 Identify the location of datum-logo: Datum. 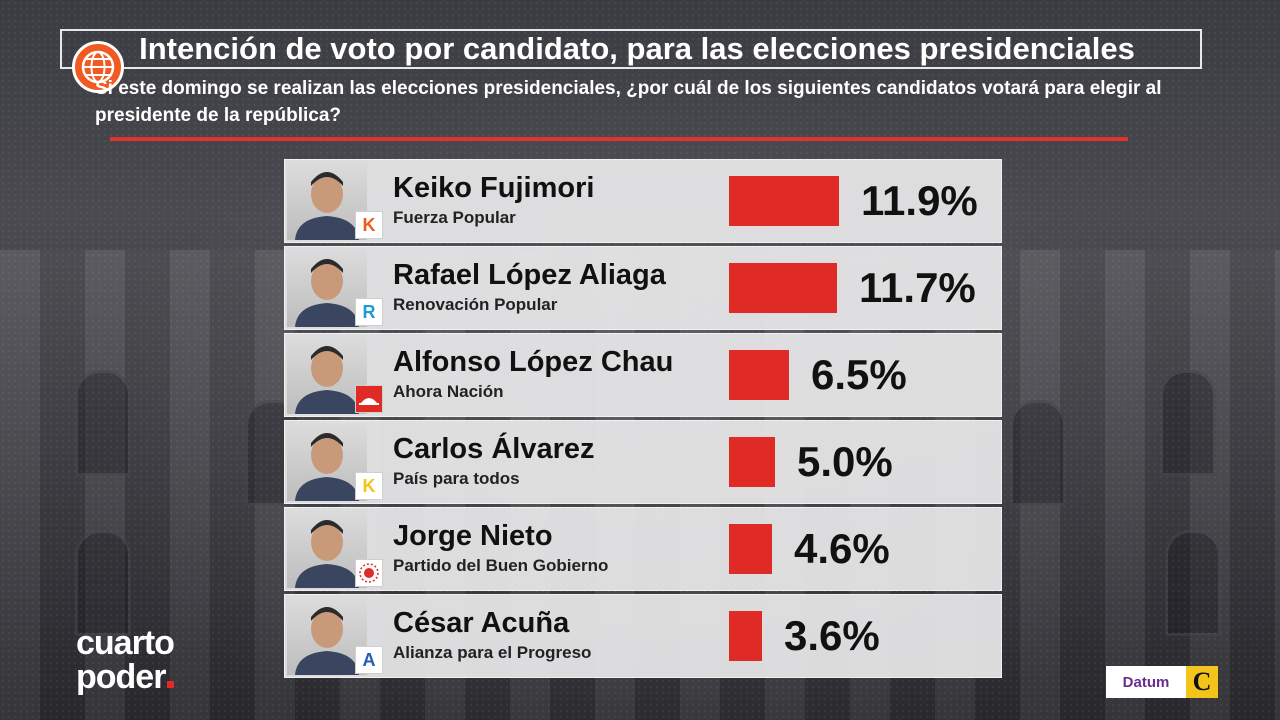
(1146, 682).